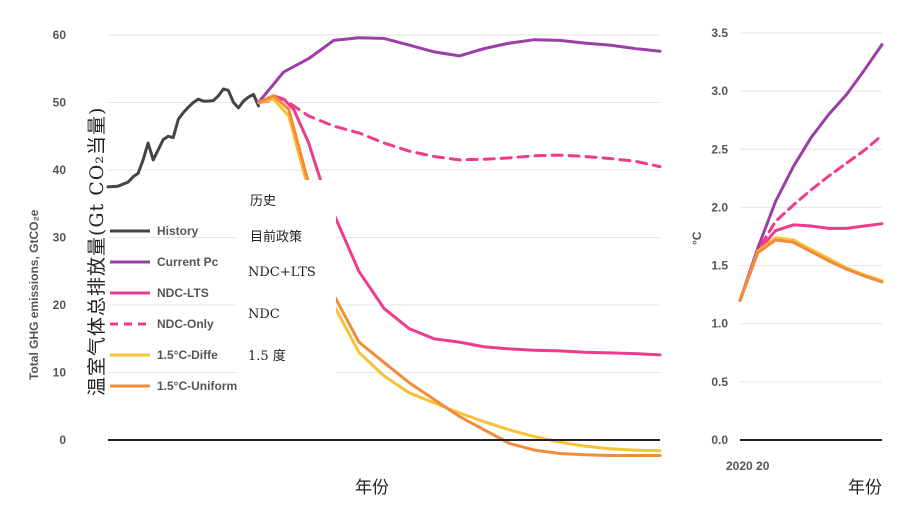 This screenshot has height=520, width=898. What do you see at coordinates (811, 217) in the screenshot?
I see `right-series-ndc-only` at bounding box center [811, 217].